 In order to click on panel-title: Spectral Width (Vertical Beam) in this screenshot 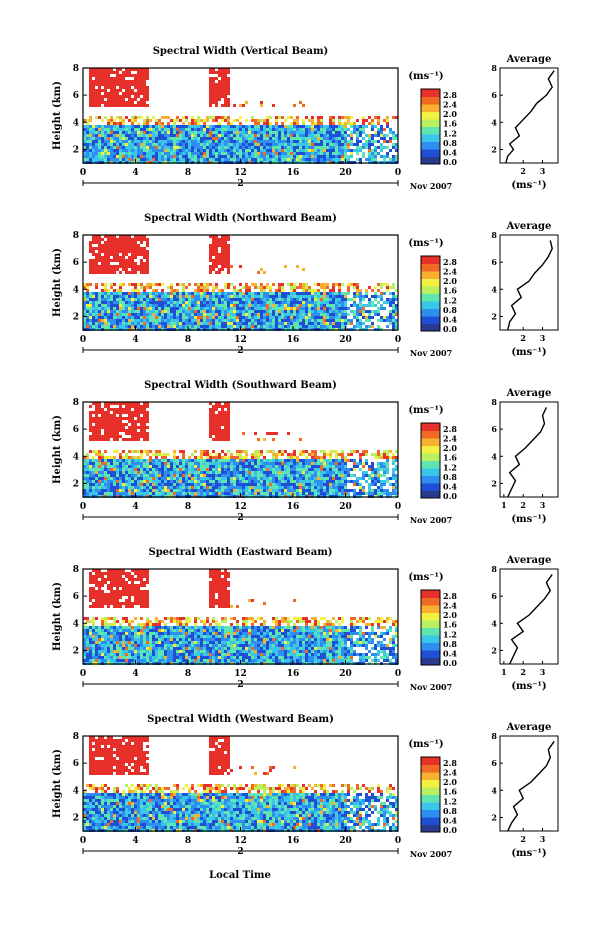, I will do `click(241, 51)`.